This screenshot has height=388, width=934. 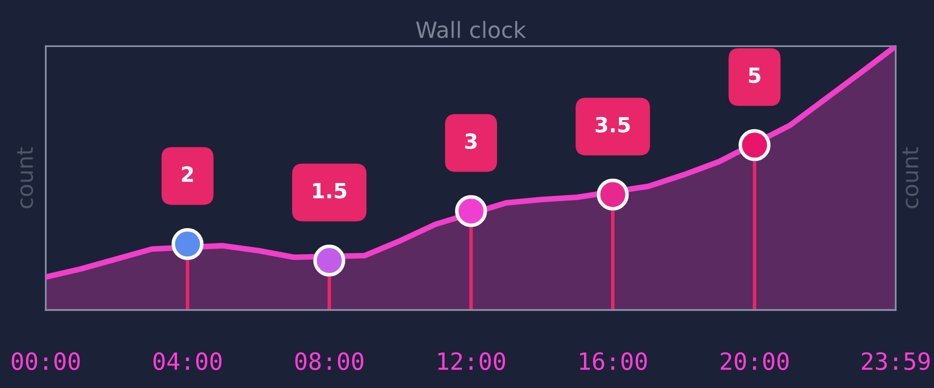 I want to click on data-label: 5, so click(x=754, y=76).